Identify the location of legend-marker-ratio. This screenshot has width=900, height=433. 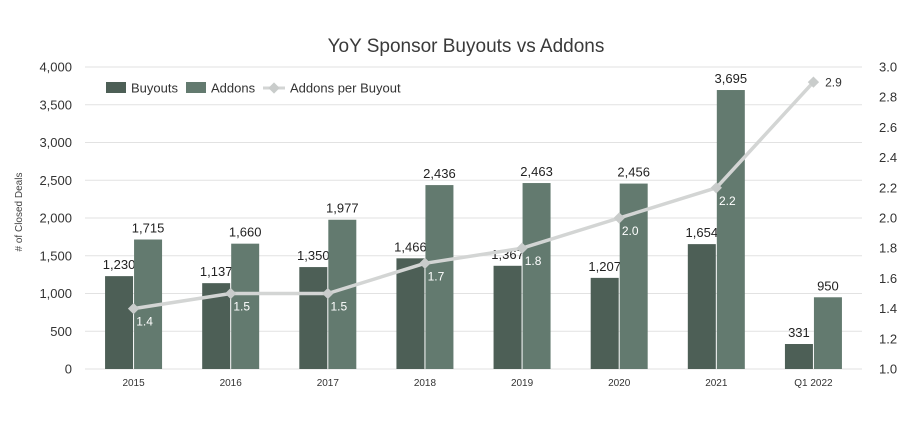
(274, 88).